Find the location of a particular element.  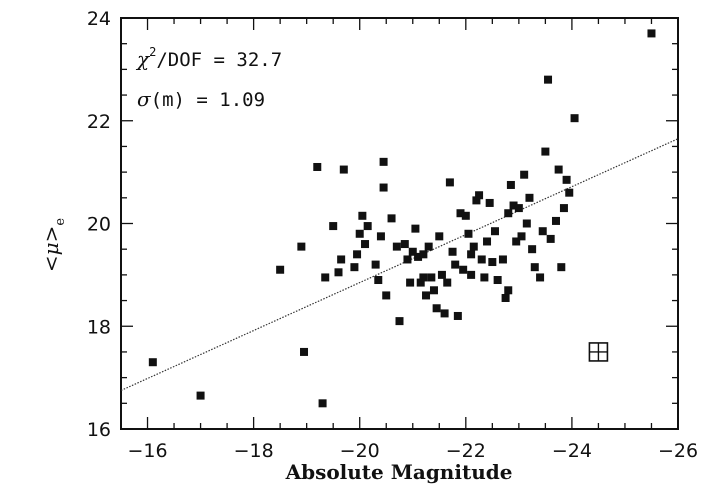

y-tick-label: 18 is located at coordinates (99, 327).